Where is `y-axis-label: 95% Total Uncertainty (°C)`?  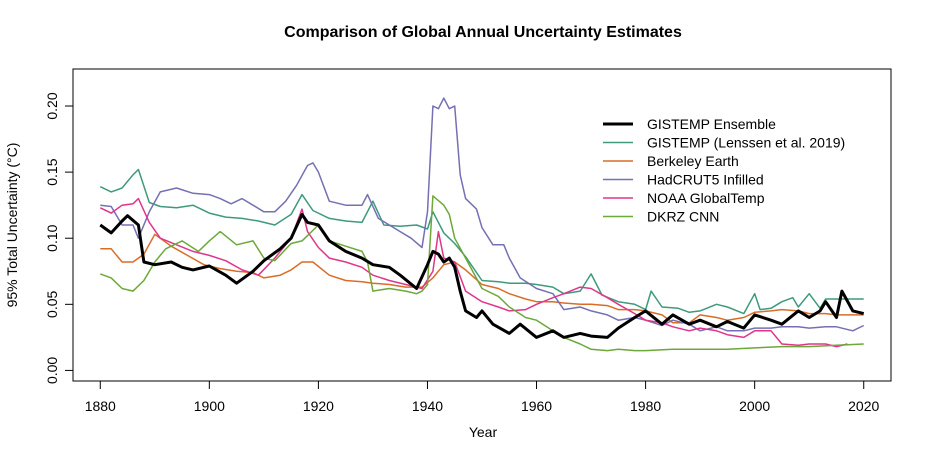 y-axis-label: 95% Total Uncertainty (°C) is located at coordinates (12, 225).